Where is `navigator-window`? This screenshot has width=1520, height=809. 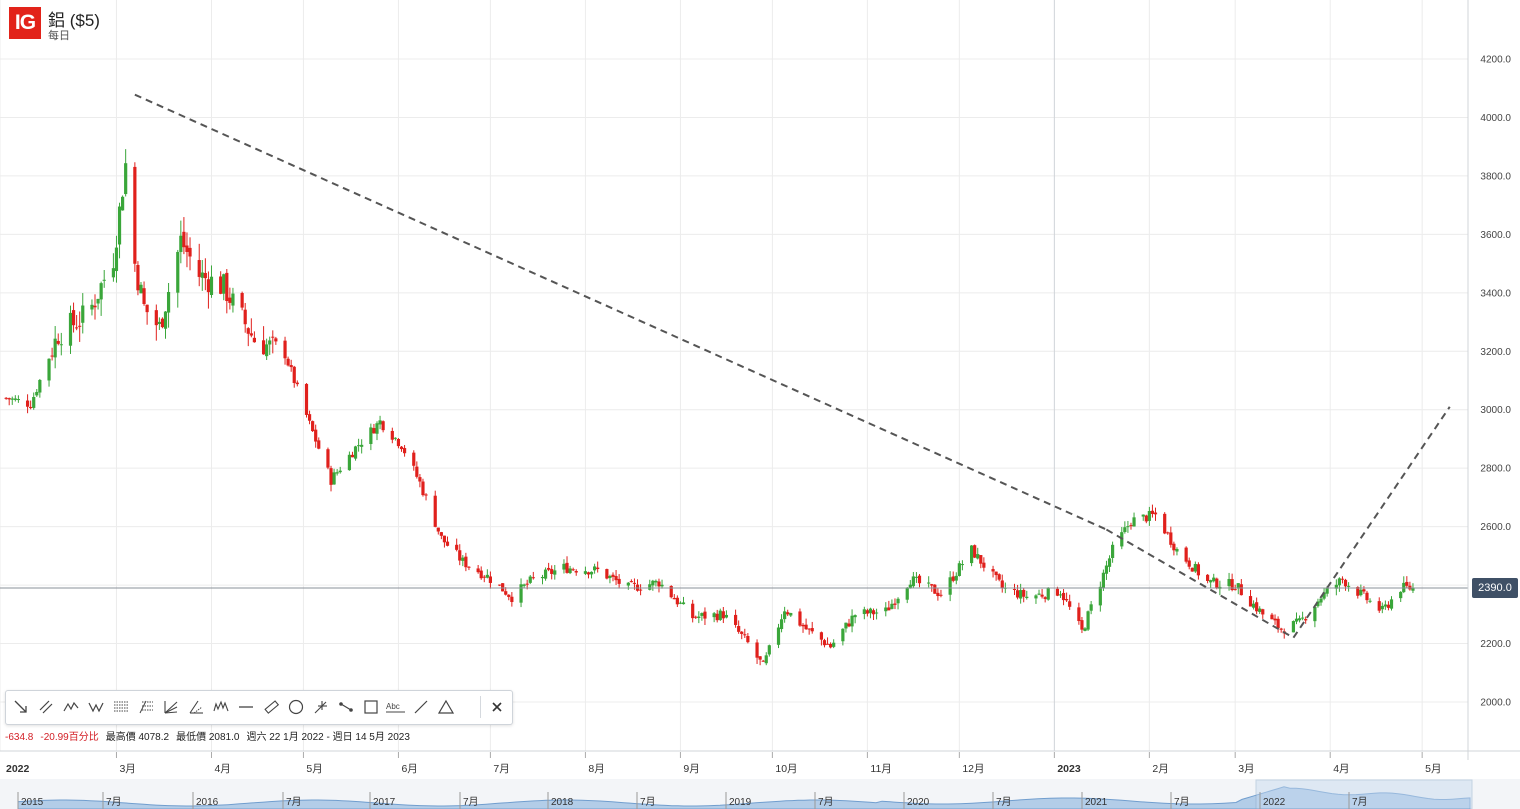 navigator-window is located at coordinates (1364, 794).